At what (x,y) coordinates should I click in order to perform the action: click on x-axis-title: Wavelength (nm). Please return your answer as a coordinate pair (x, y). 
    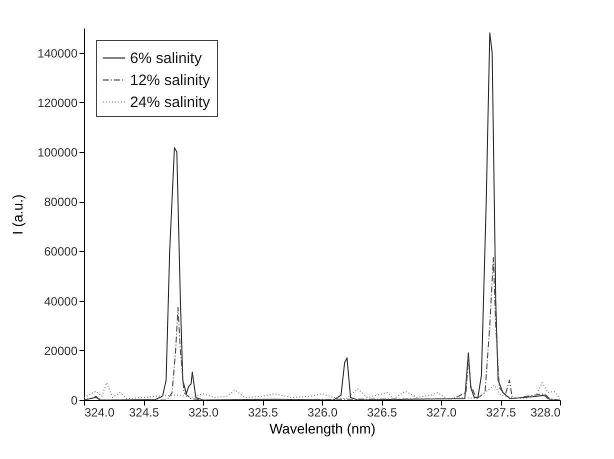
    Looking at the image, I should click on (322, 428).